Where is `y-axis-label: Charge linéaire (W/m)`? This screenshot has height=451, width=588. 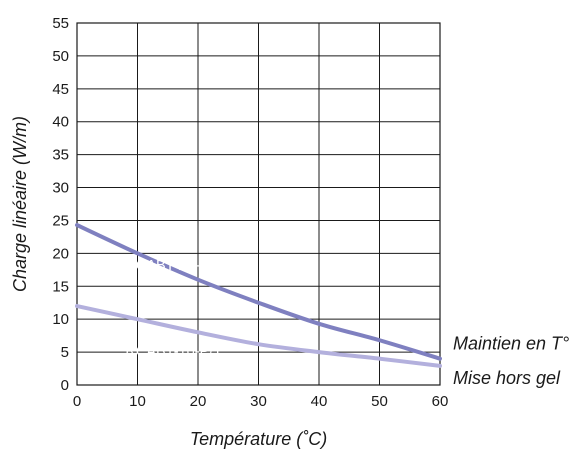
y-axis-label: Charge linéaire (W/m) is located at coordinates (20, 204).